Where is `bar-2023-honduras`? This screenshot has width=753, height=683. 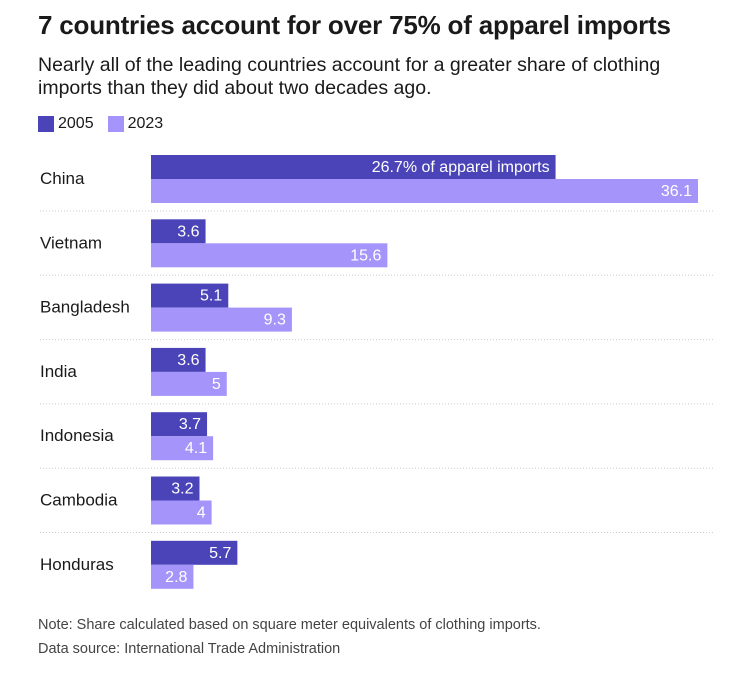 bar-2023-honduras is located at coordinates (172, 576).